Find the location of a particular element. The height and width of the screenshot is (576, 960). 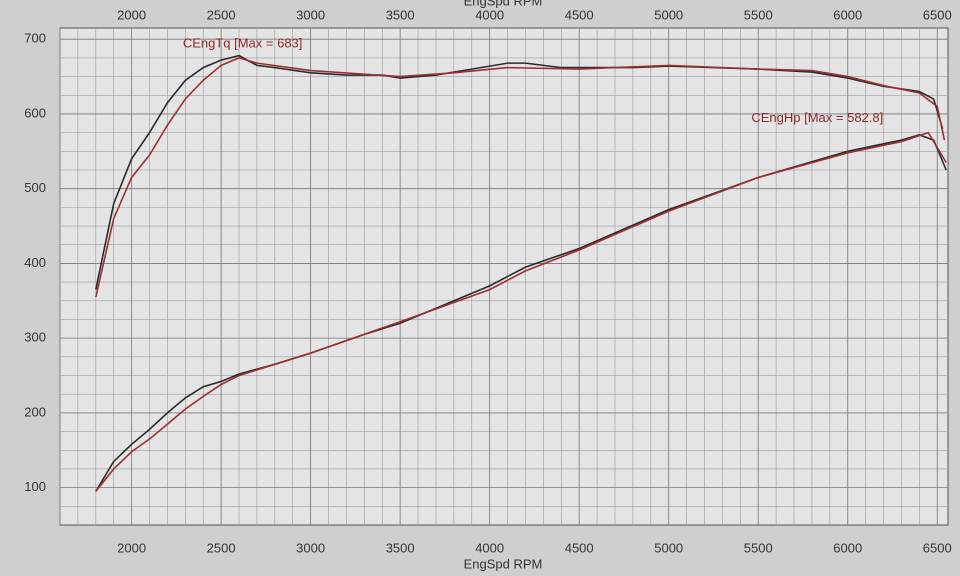

x-tick-label: 2000 is located at coordinates (131, 547).